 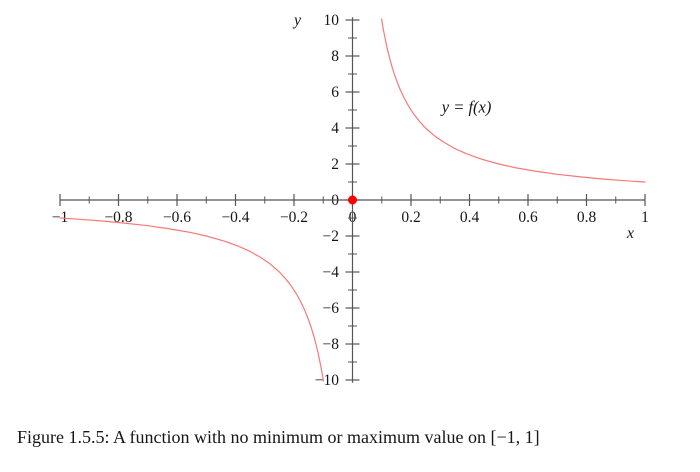 I want to click on x-tick-label: 0.2, so click(x=410, y=217).